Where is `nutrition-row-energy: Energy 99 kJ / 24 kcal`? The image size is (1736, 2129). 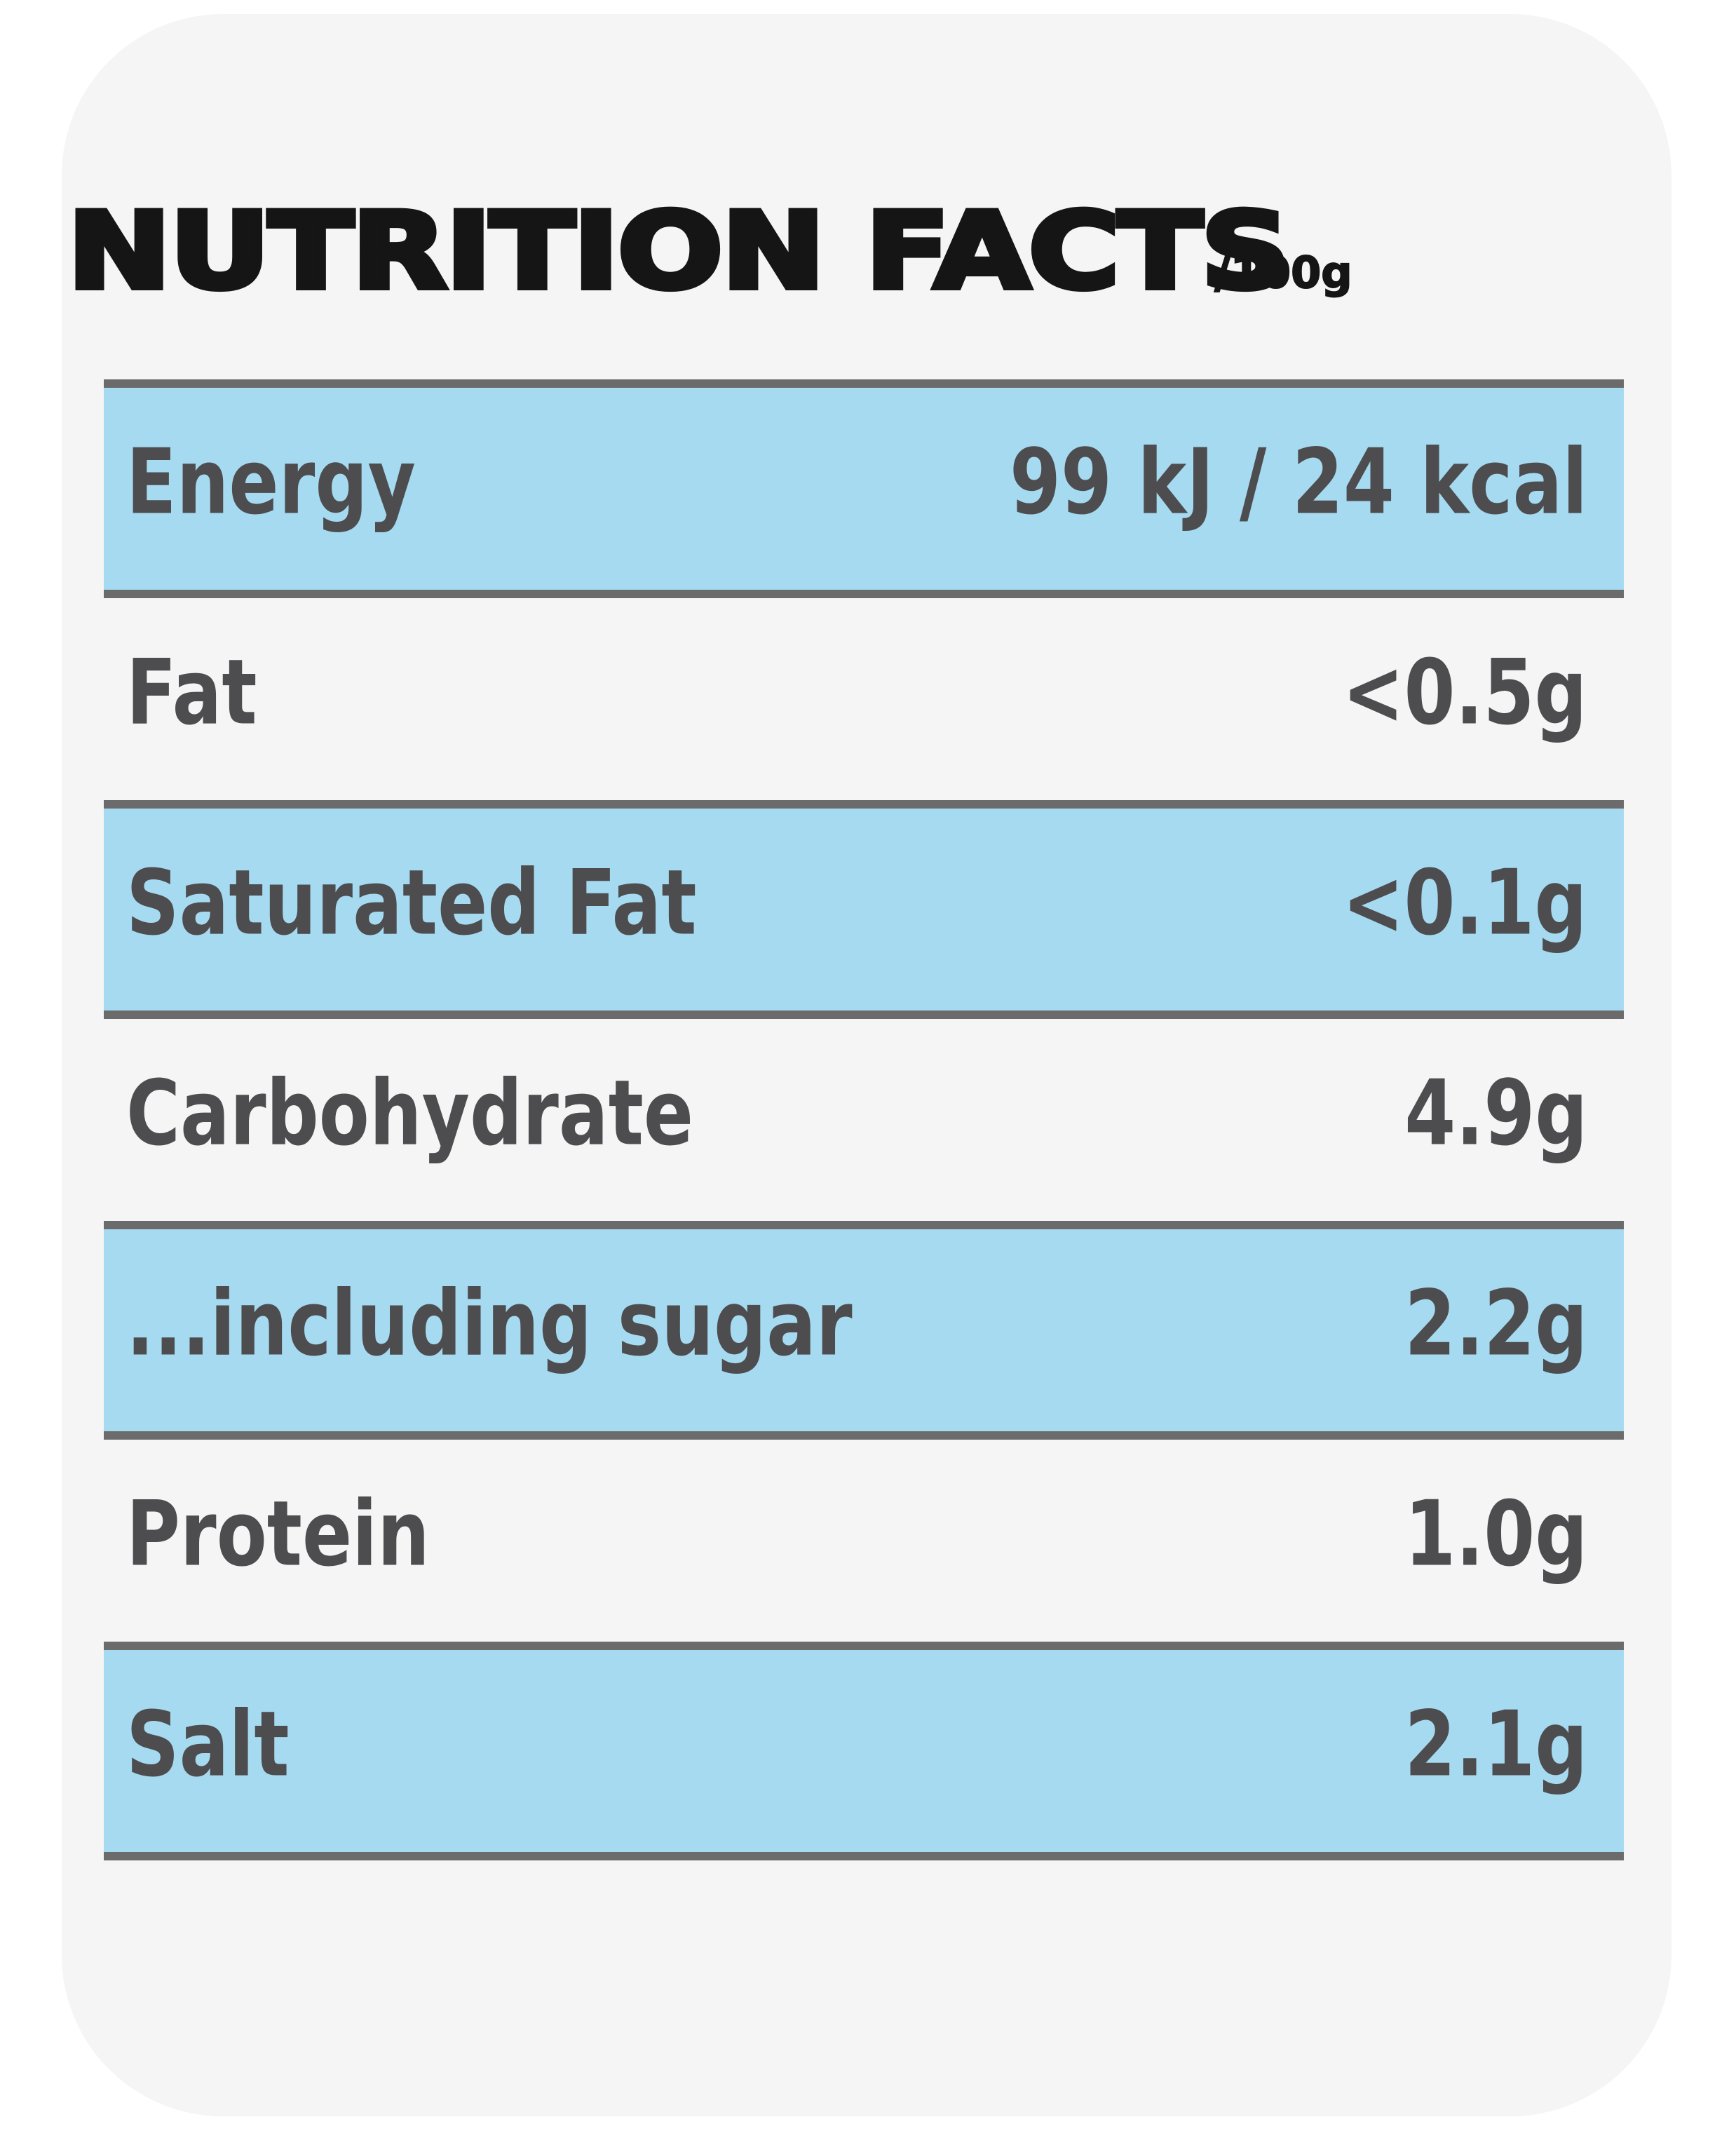 nutrition-row-energy: Energy 99 kJ / 24 kcal is located at coordinates (864, 484).